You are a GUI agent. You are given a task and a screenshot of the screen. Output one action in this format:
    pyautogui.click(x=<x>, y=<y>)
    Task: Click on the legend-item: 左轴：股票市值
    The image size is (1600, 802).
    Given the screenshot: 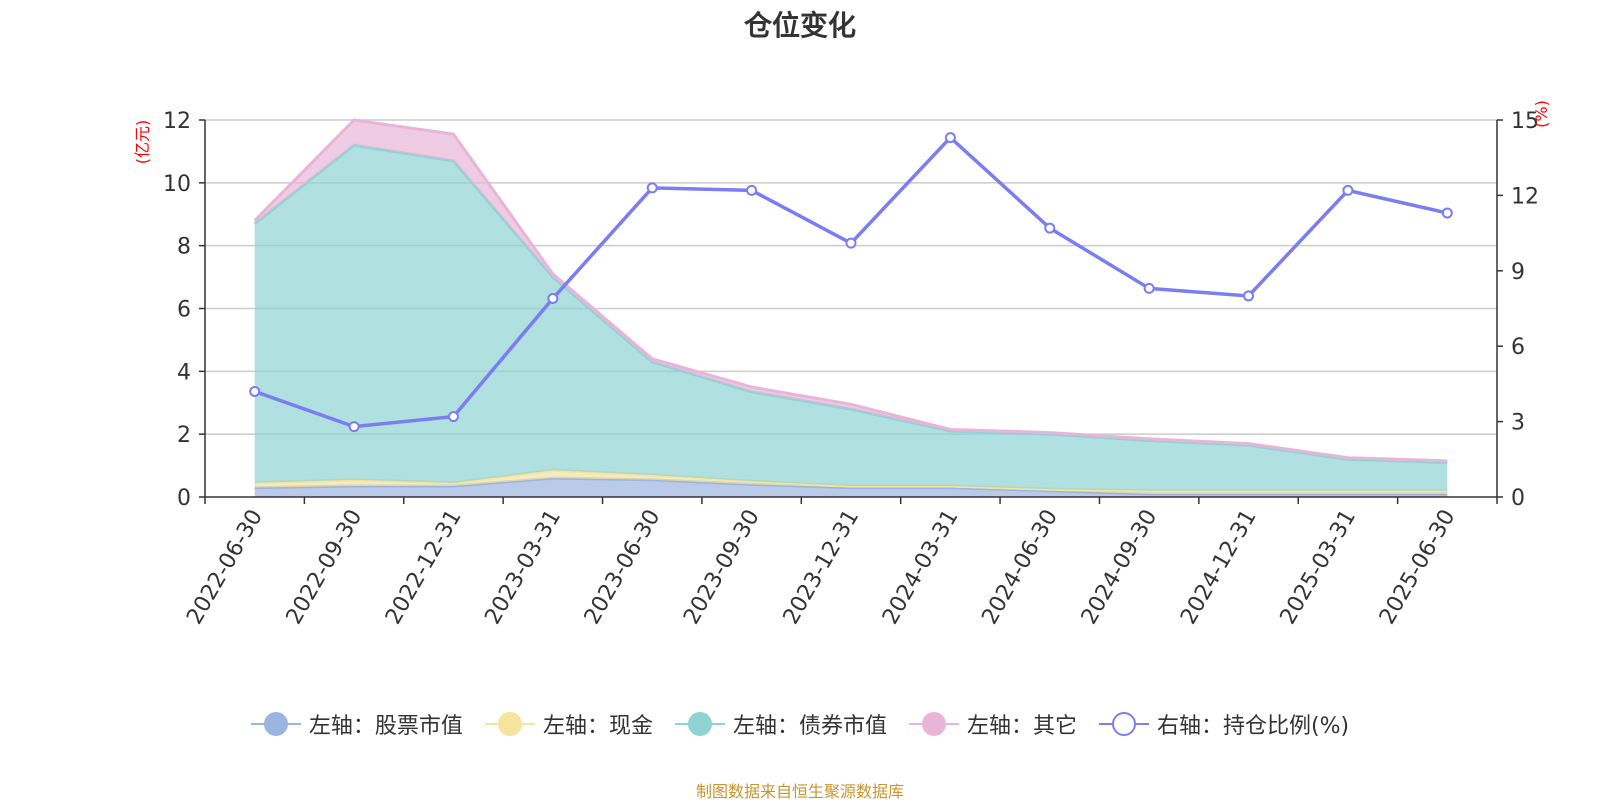 What is the action you would take?
    pyautogui.click(x=356, y=724)
    